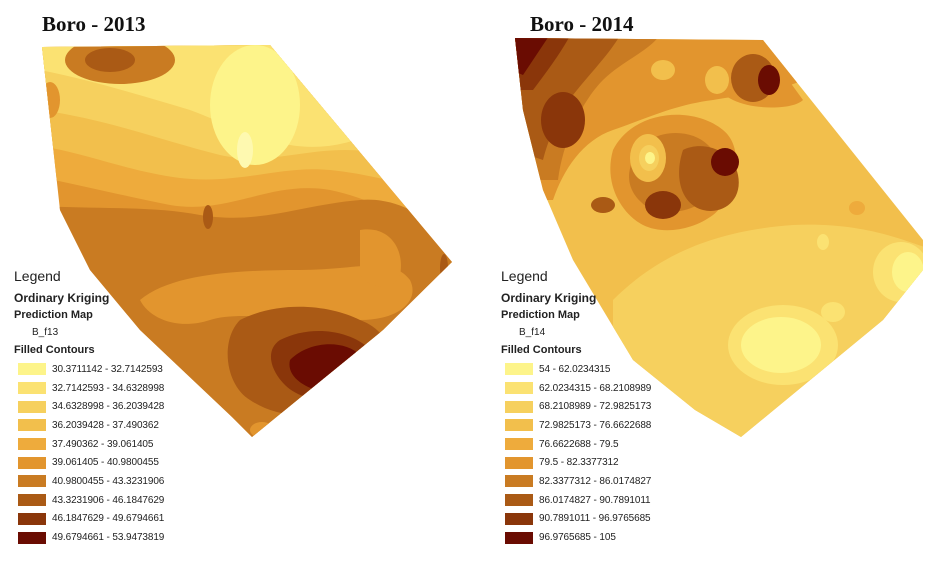 The width and height of the screenshot is (926, 561). I want to click on legend-row: 72.9825173 - 76.6622688, so click(576, 425).